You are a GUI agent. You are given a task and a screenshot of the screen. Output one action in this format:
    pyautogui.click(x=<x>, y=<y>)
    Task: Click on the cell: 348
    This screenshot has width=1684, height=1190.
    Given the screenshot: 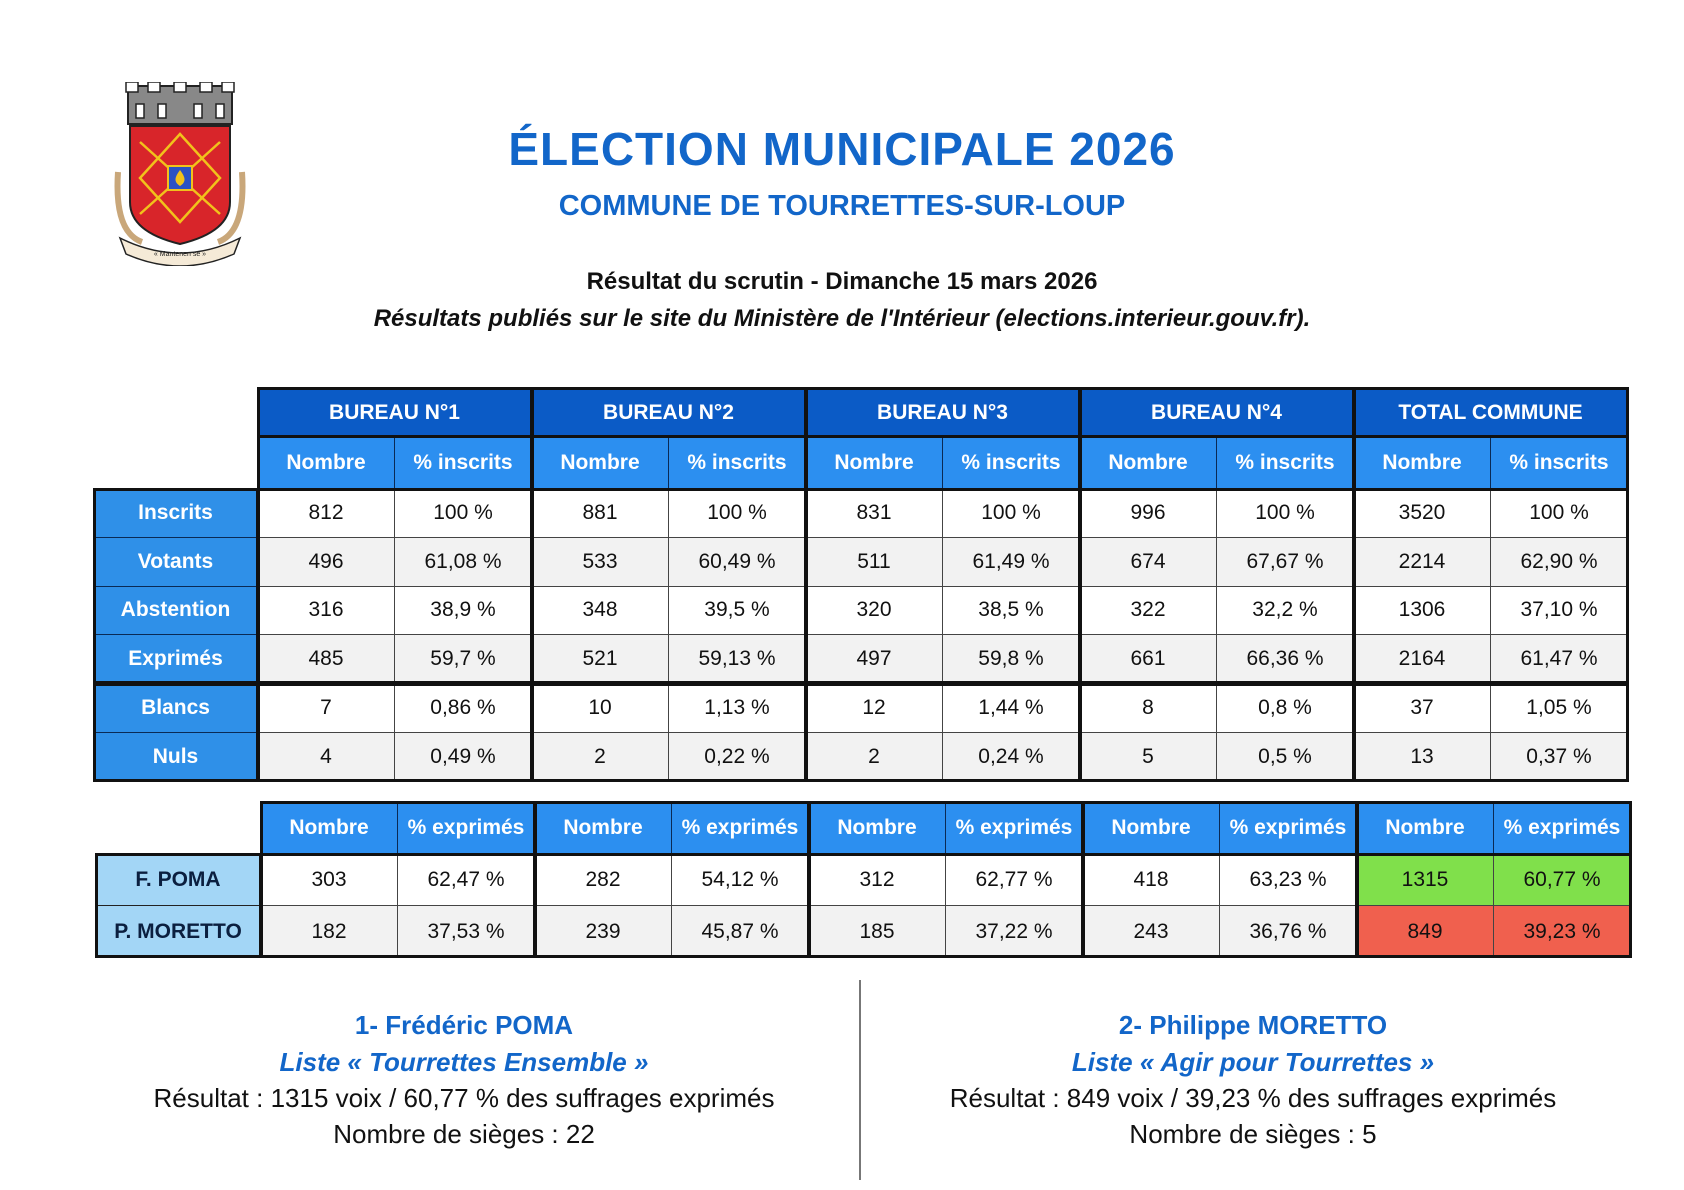 What is the action you would take?
    pyautogui.click(x=600, y=610)
    